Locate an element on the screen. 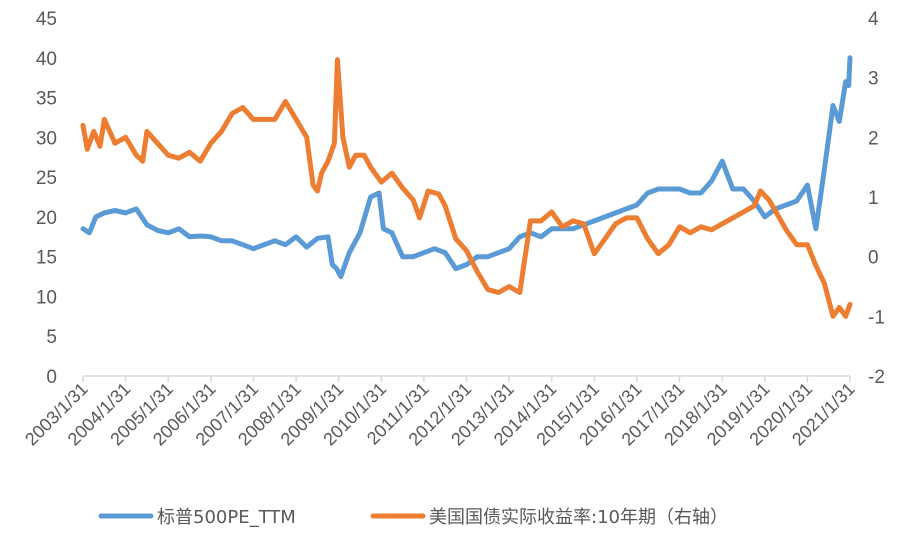  right-y-tick-label: 4 is located at coordinates (873, 19).